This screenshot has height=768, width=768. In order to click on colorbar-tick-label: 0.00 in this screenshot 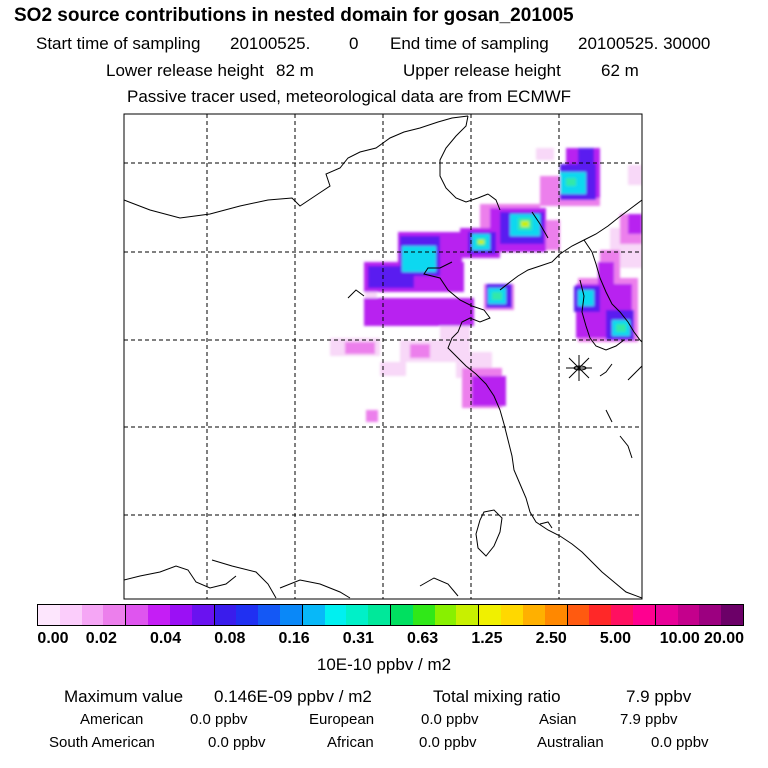, I will do `click(53, 638)`.